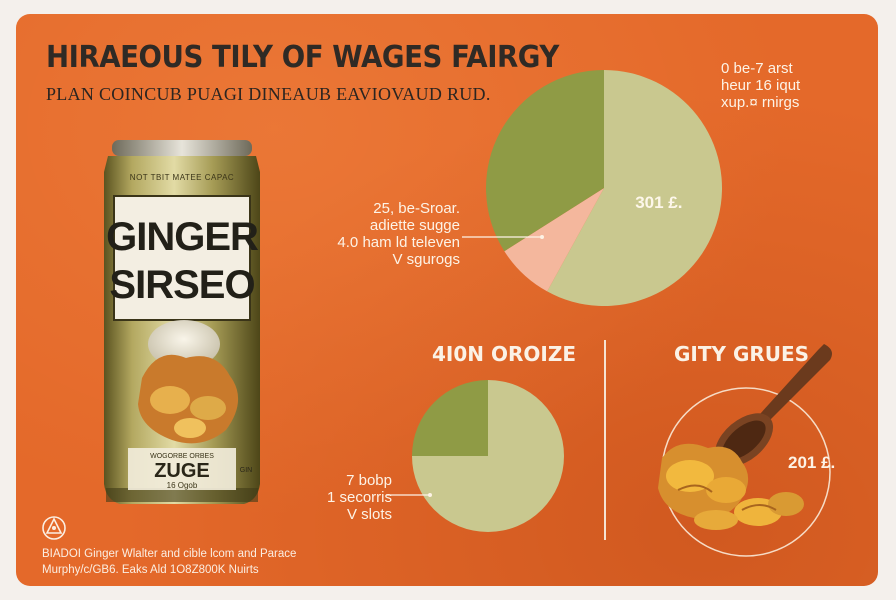  Describe the element at coordinates (359, 497) in the screenshot. I see `pie2-annotation-line: 1 secorris` at that location.